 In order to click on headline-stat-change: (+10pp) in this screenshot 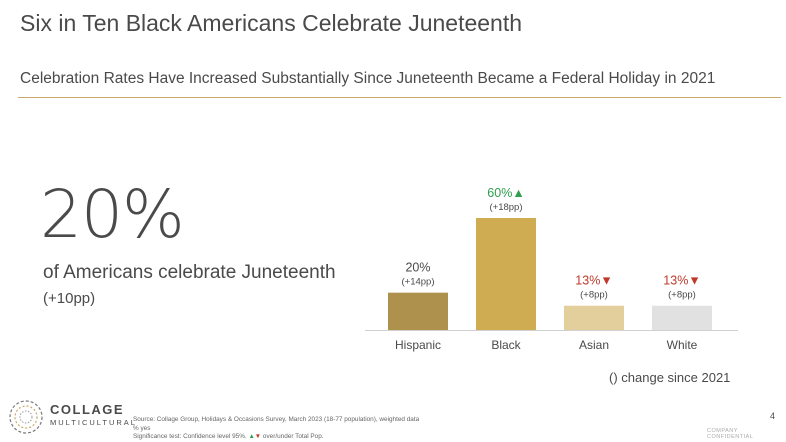, I will do `click(69, 298)`.